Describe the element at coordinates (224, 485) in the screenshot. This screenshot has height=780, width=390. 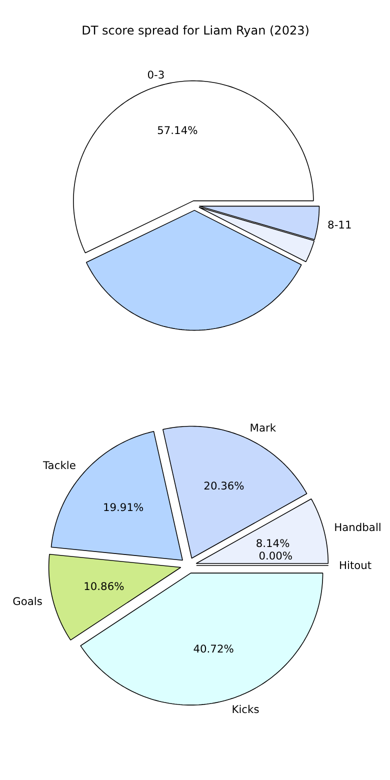
I see `data-label: 20.36%` at that location.